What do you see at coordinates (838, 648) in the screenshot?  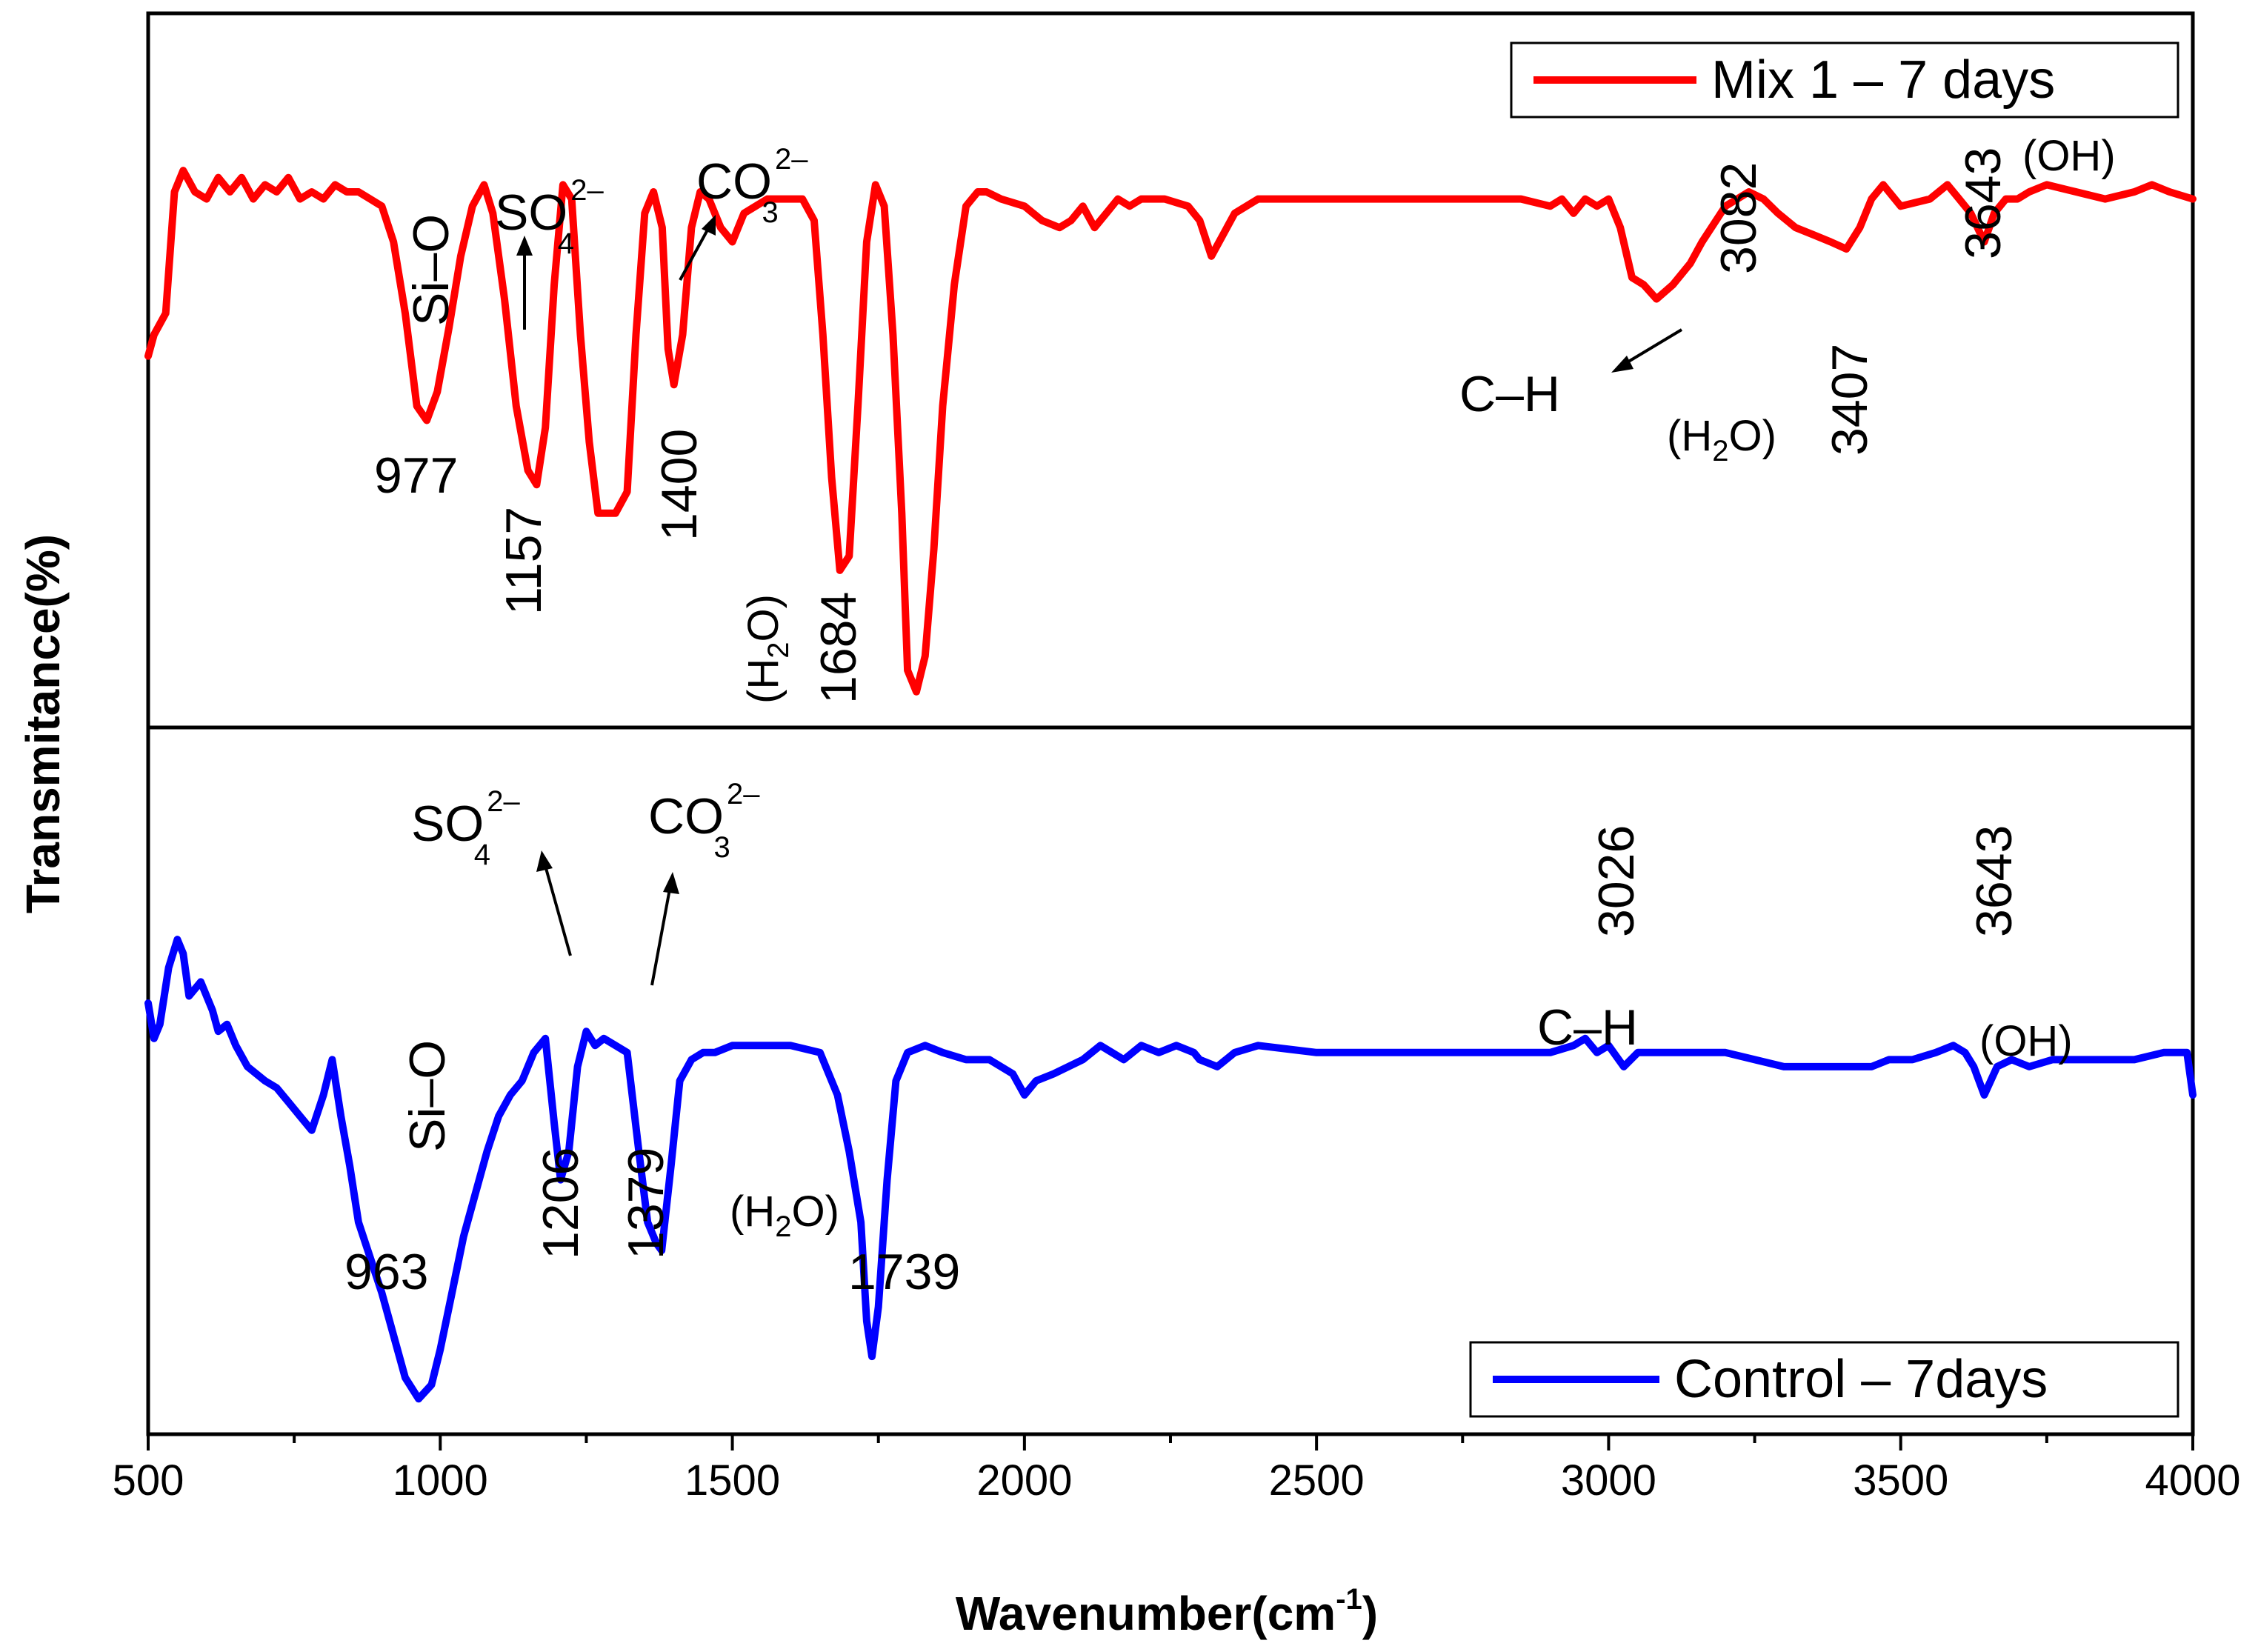 I see `label-1684: 1684` at bounding box center [838, 648].